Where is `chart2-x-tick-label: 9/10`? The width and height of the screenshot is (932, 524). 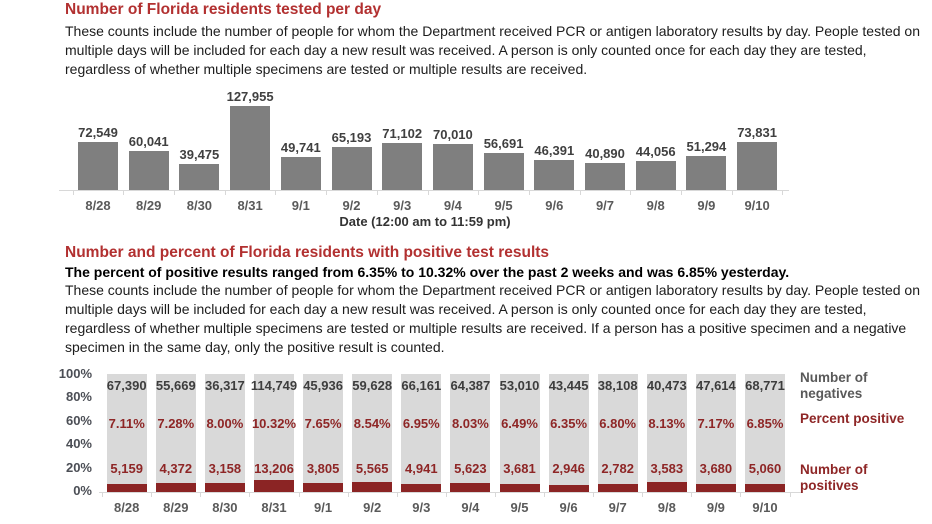
chart2-x-tick-label: 9/10 is located at coordinates (765, 507).